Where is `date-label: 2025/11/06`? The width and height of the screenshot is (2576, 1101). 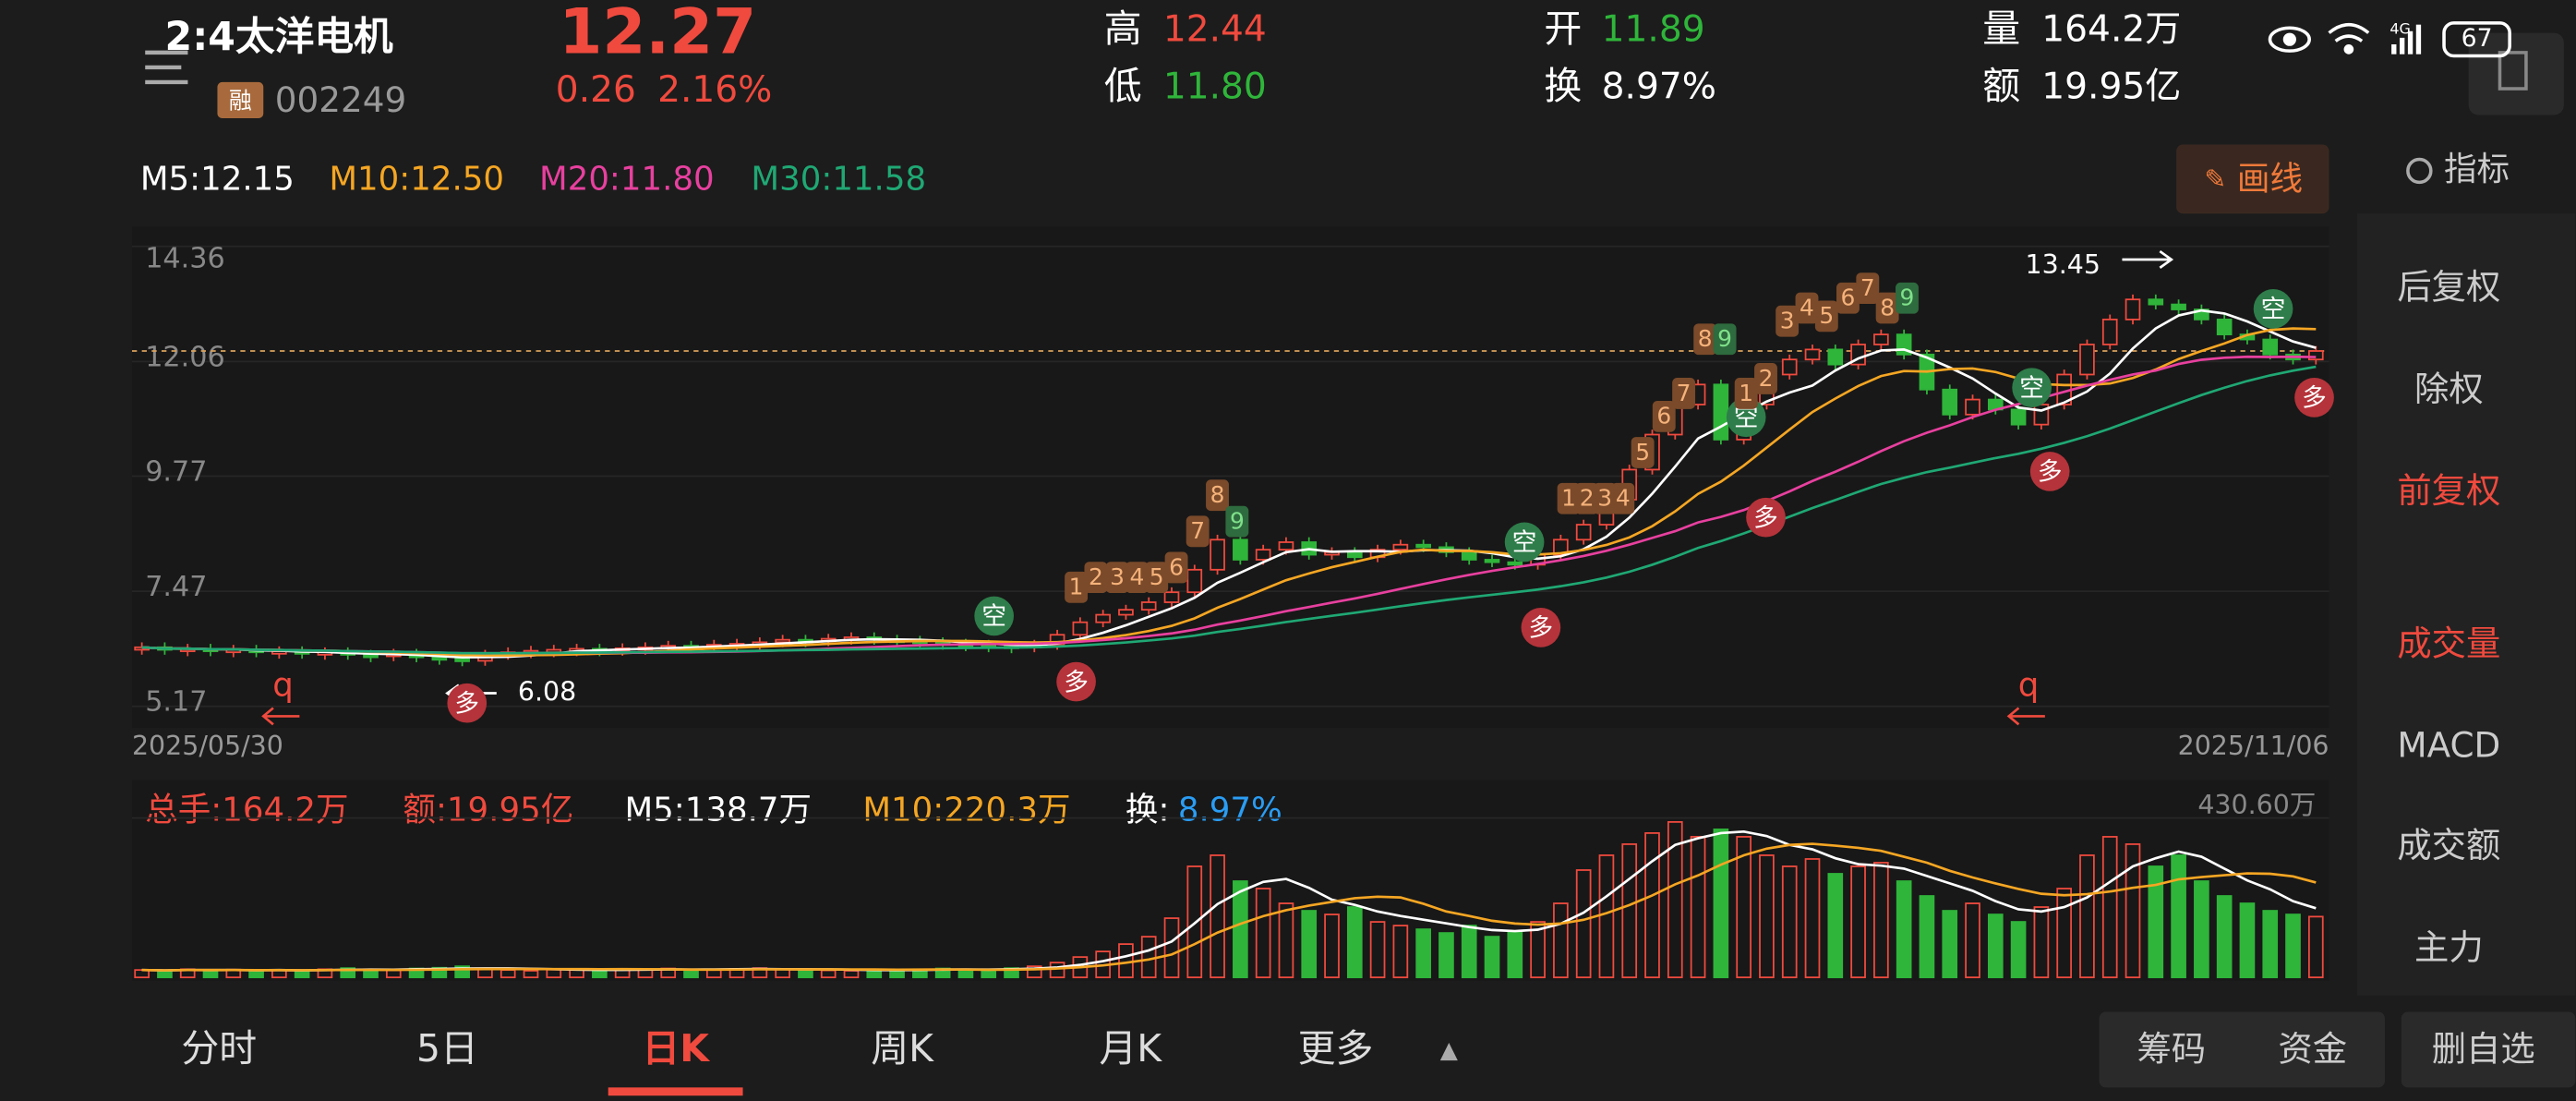
date-label: 2025/11/06 is located at coordinates (2253, 746).